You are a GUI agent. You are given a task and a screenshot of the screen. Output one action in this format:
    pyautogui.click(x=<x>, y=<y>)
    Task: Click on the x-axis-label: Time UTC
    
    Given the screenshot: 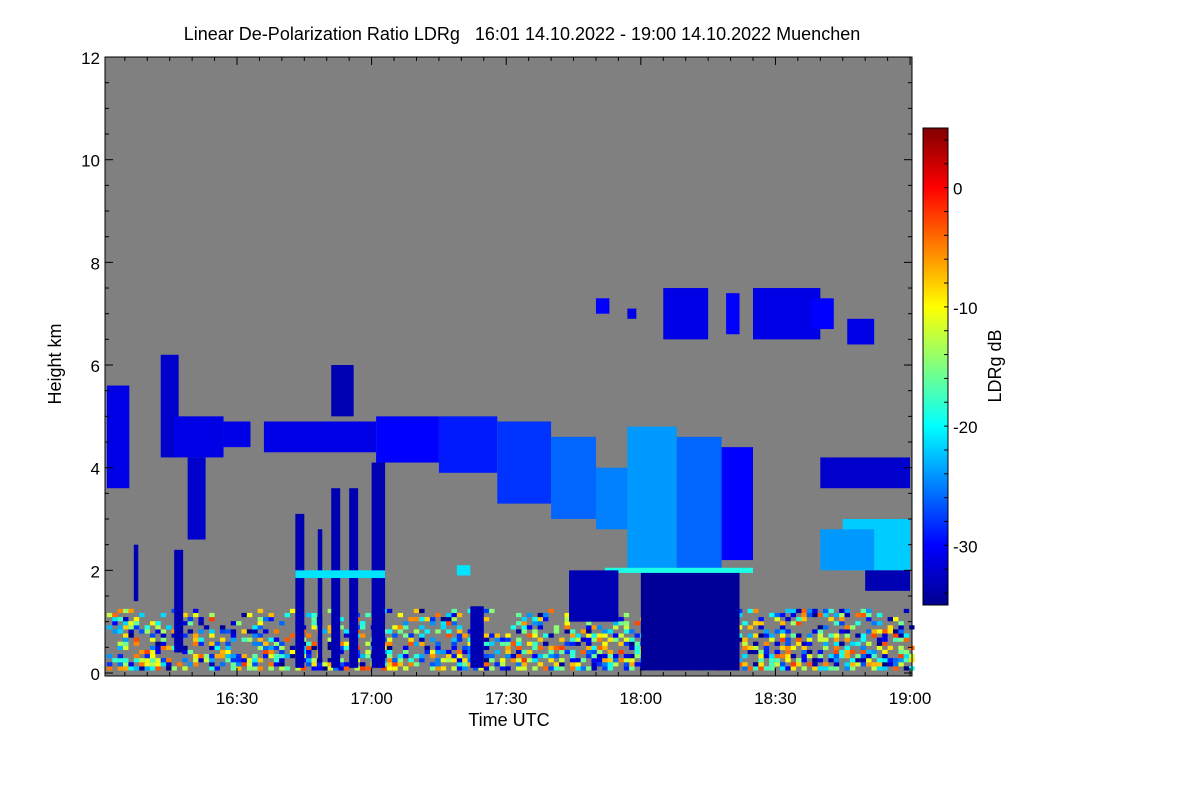 What is the action you would take?
    pyautogui.click(x=508, y=720)
    